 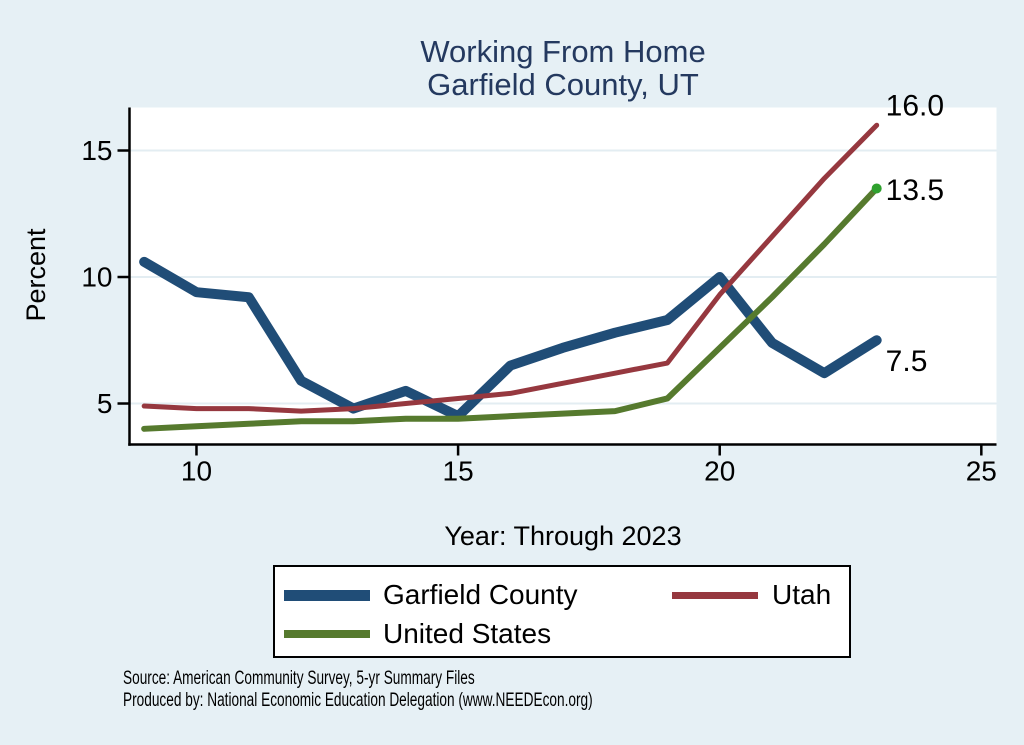 I want to click on legend-label-united-states: United States, so click(x=467, y=633).